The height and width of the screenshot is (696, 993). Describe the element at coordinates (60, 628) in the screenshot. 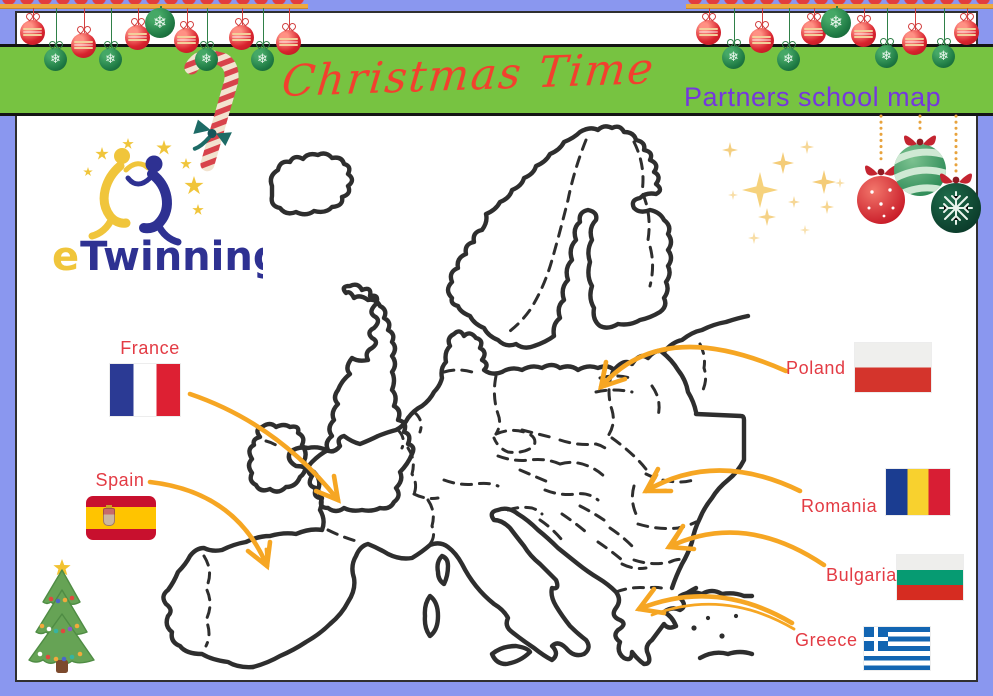

I see `tree-lights-icon` at that location.